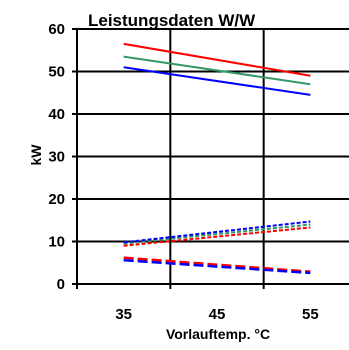  I want to click on y-tick-label: 50, so click(56, 72).